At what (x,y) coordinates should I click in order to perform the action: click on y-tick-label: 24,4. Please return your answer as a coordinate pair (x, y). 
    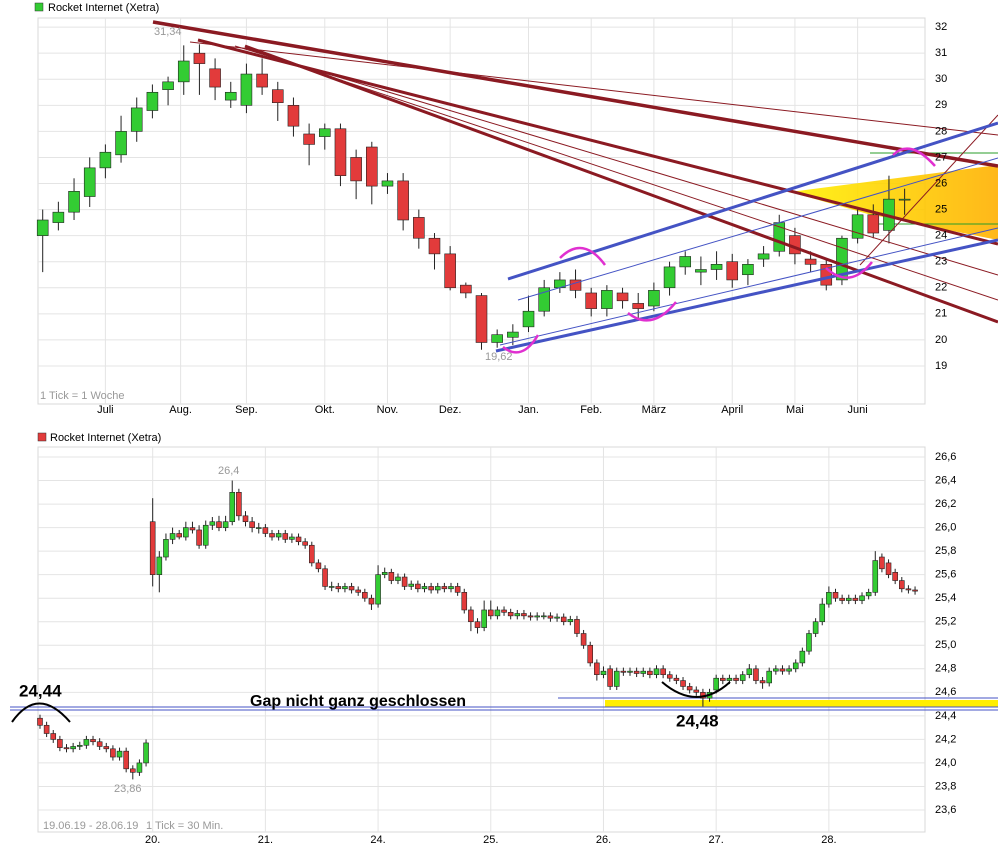
    Looking at the image, I should click on (945, 716).